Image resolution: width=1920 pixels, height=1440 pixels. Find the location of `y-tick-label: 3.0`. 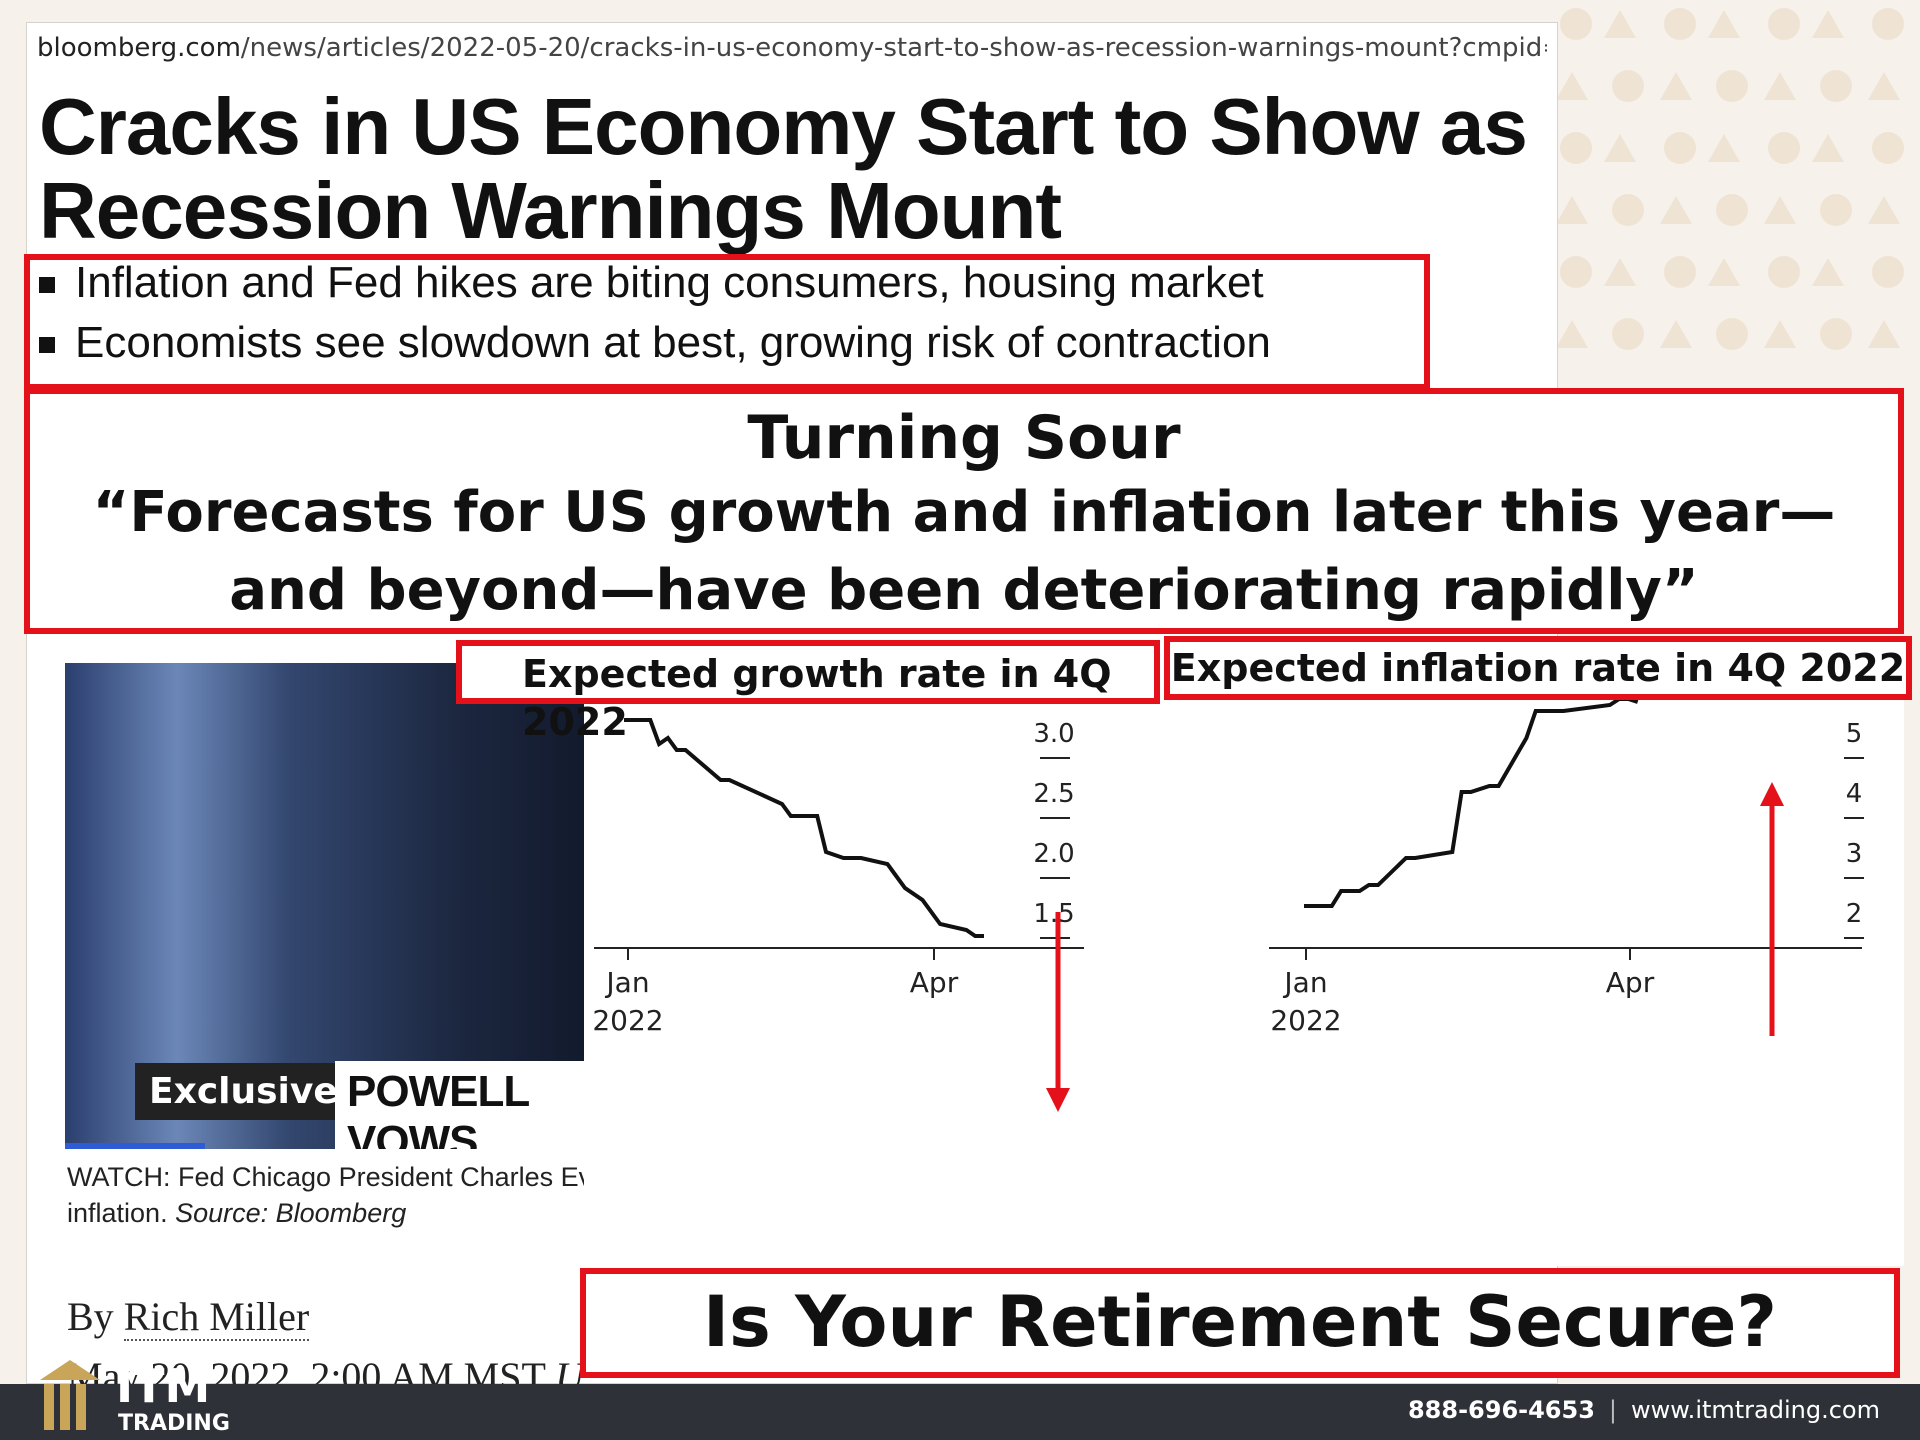

y-tick-label: 3.0 is located at coordinates (1053, 734).